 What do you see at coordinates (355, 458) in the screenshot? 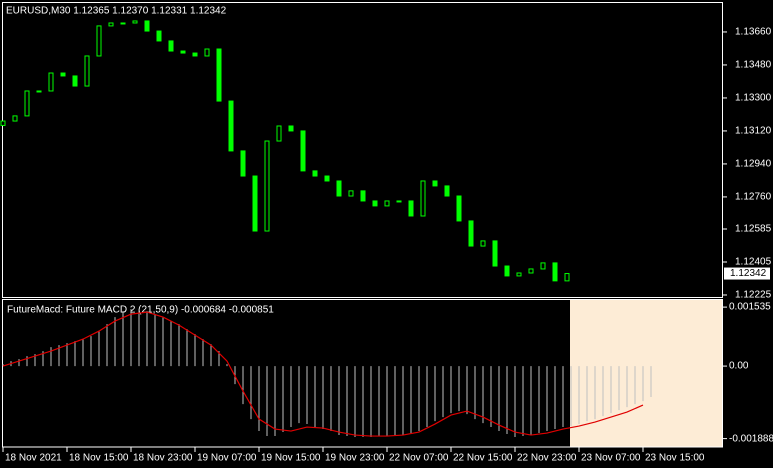
I see `x-tick-label: 19 Nov 23:00` at bounding box center [355, 458].